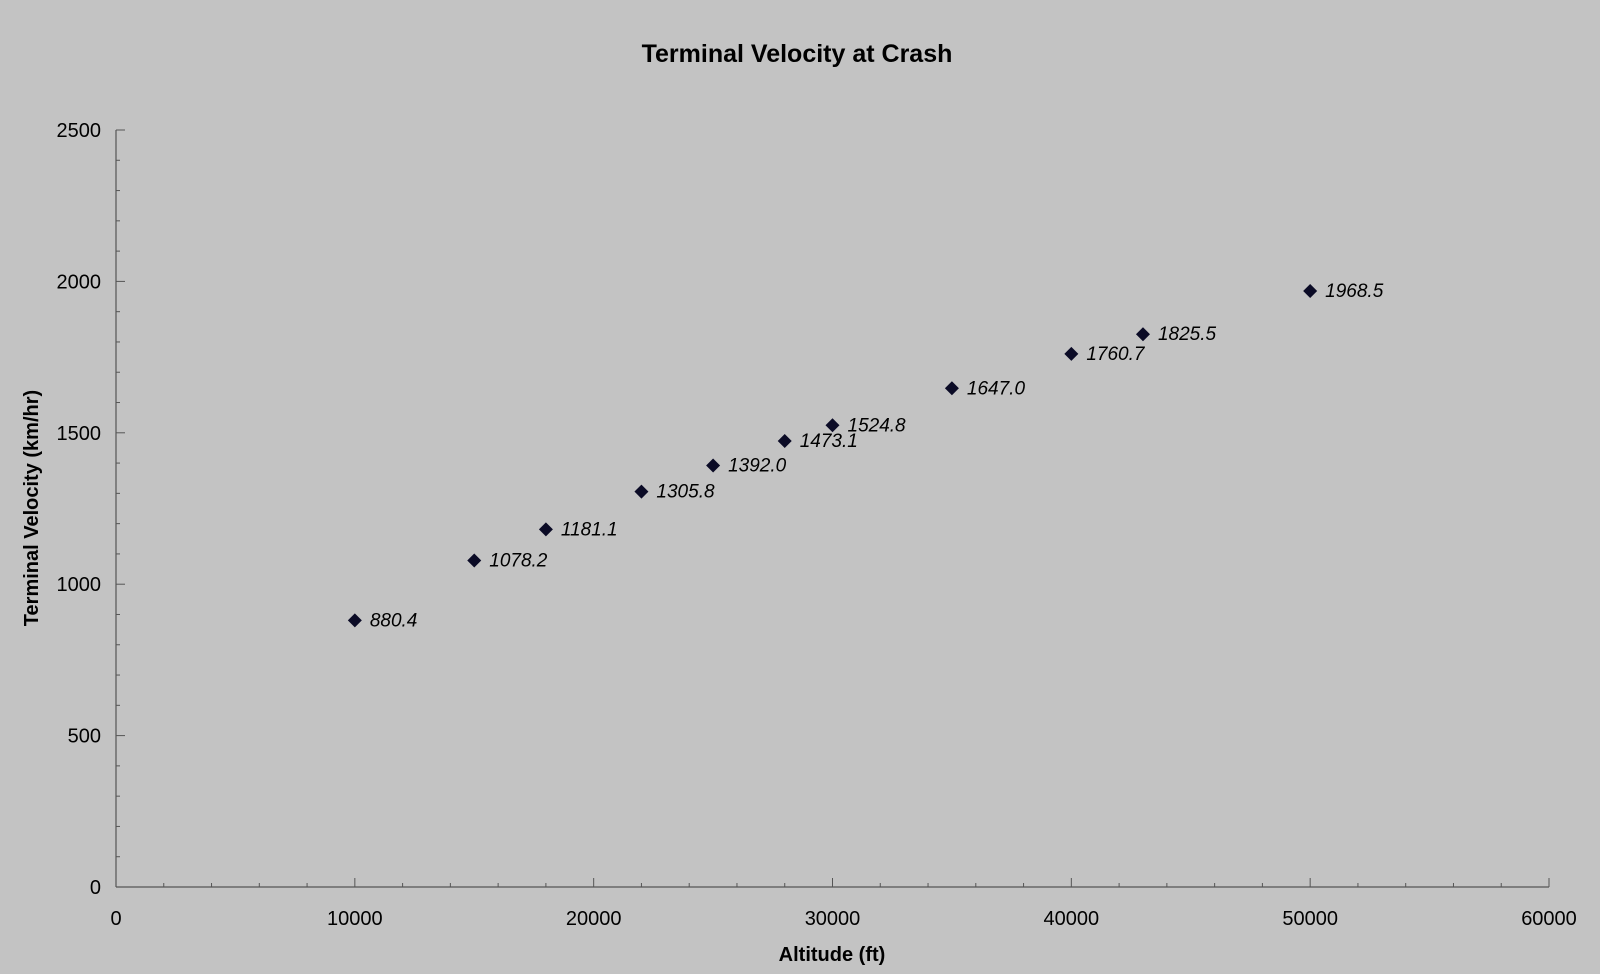 Image resolution: width=1600 pixels, height=974 pixels. Describe the element at coordinates (1072, 919) in the screenshot. I see `x-tick-label: 40000` at that location.